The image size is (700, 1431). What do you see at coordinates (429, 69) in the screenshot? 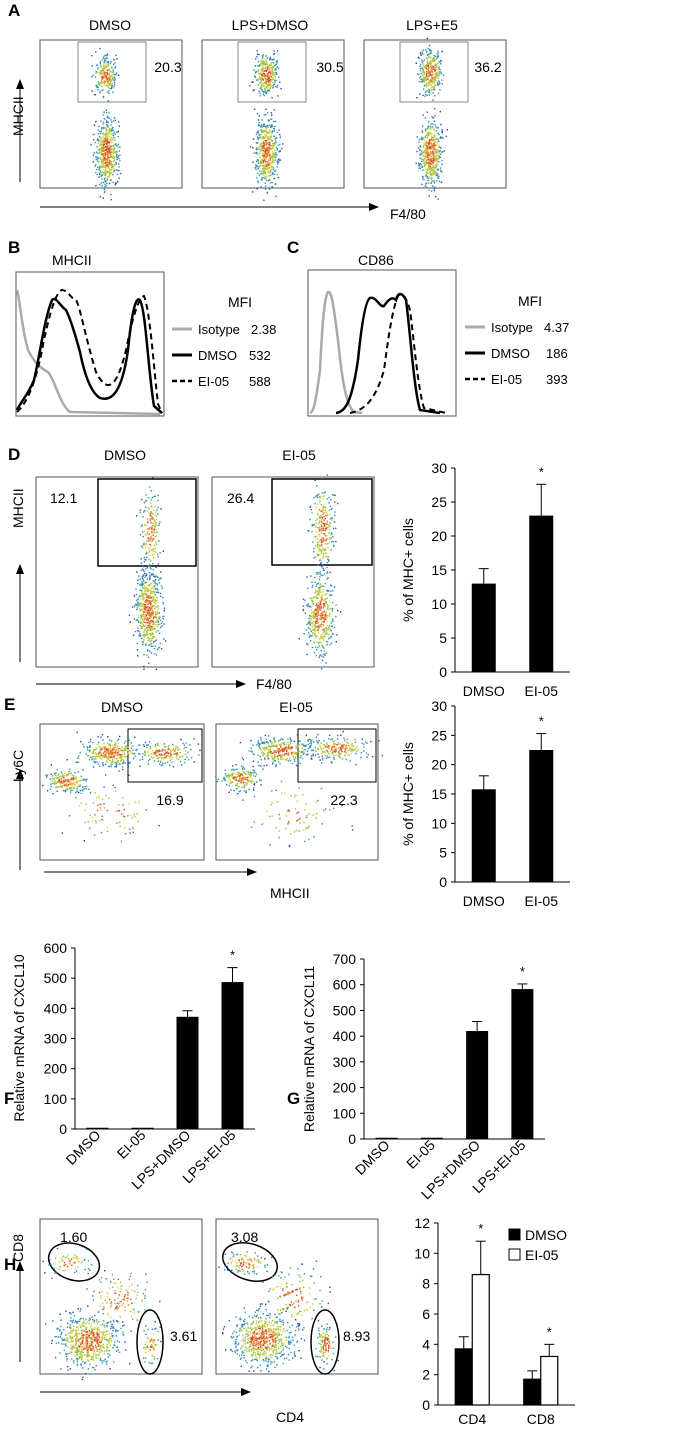
I see `dot-cloud-high` at bounding box center [429, 69].